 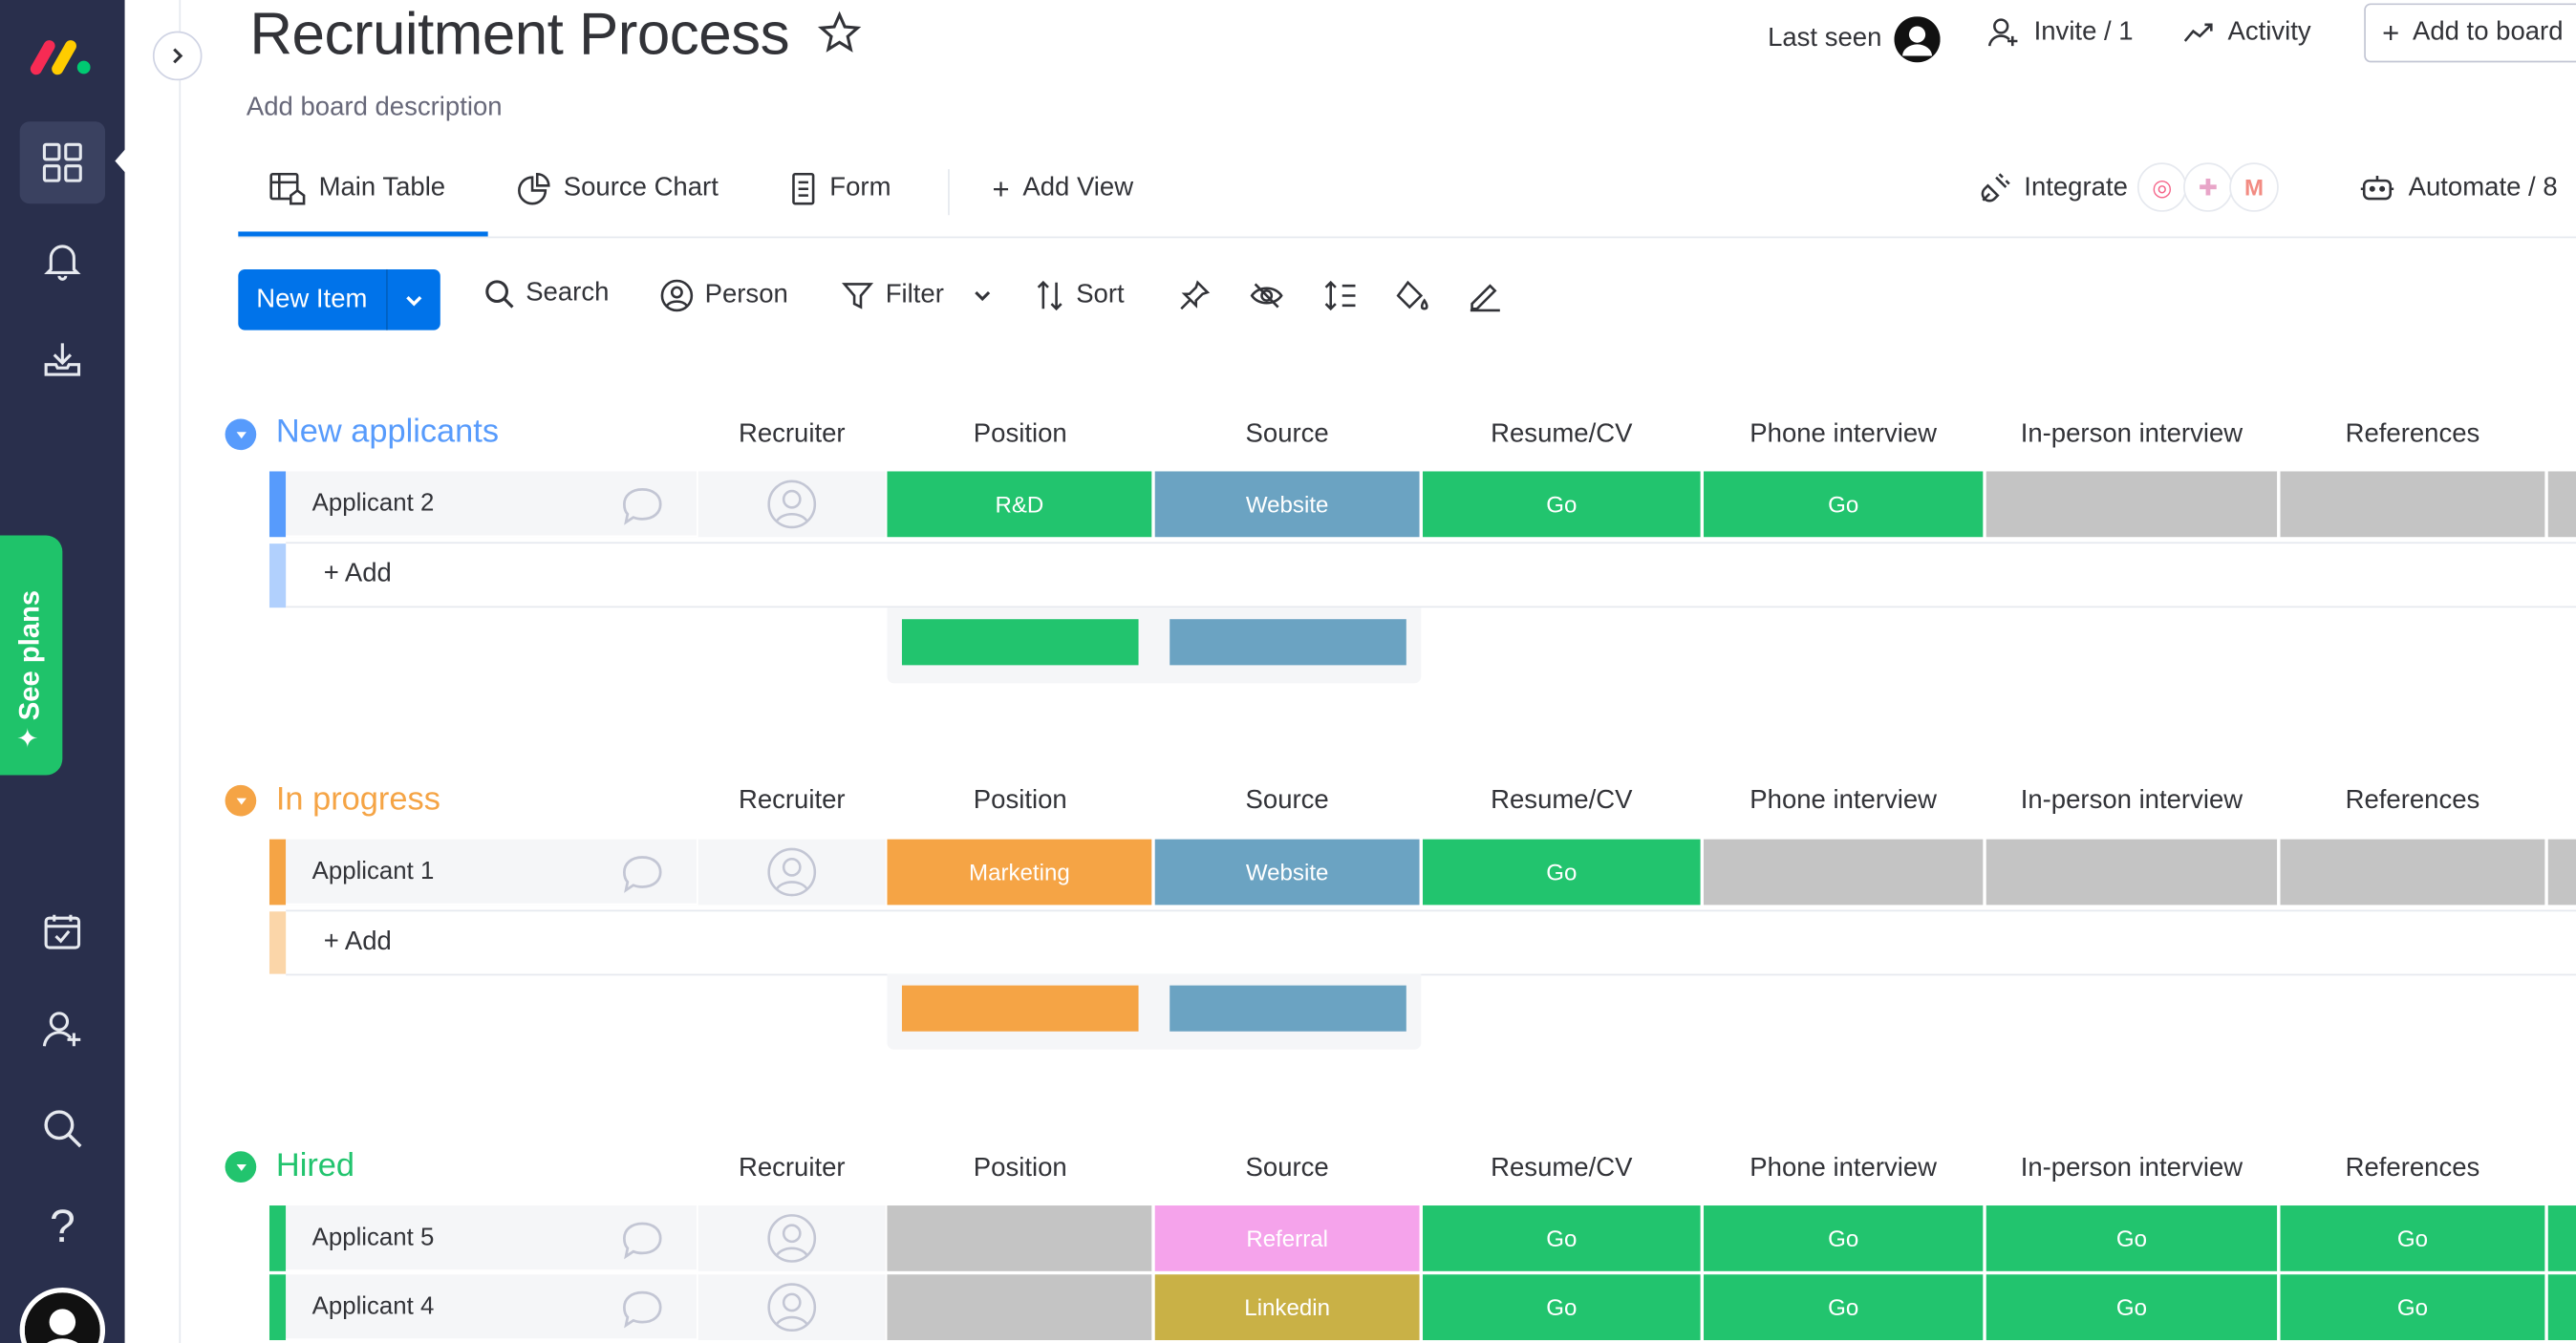 I want to click on star-icon, so click(x=840, y=37).